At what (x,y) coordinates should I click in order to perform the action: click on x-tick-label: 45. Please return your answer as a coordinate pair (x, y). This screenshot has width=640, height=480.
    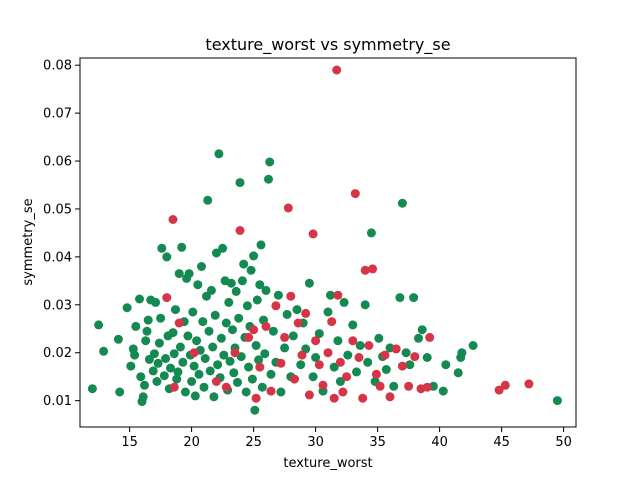
    Looking at the image, I should click on (501, 442).